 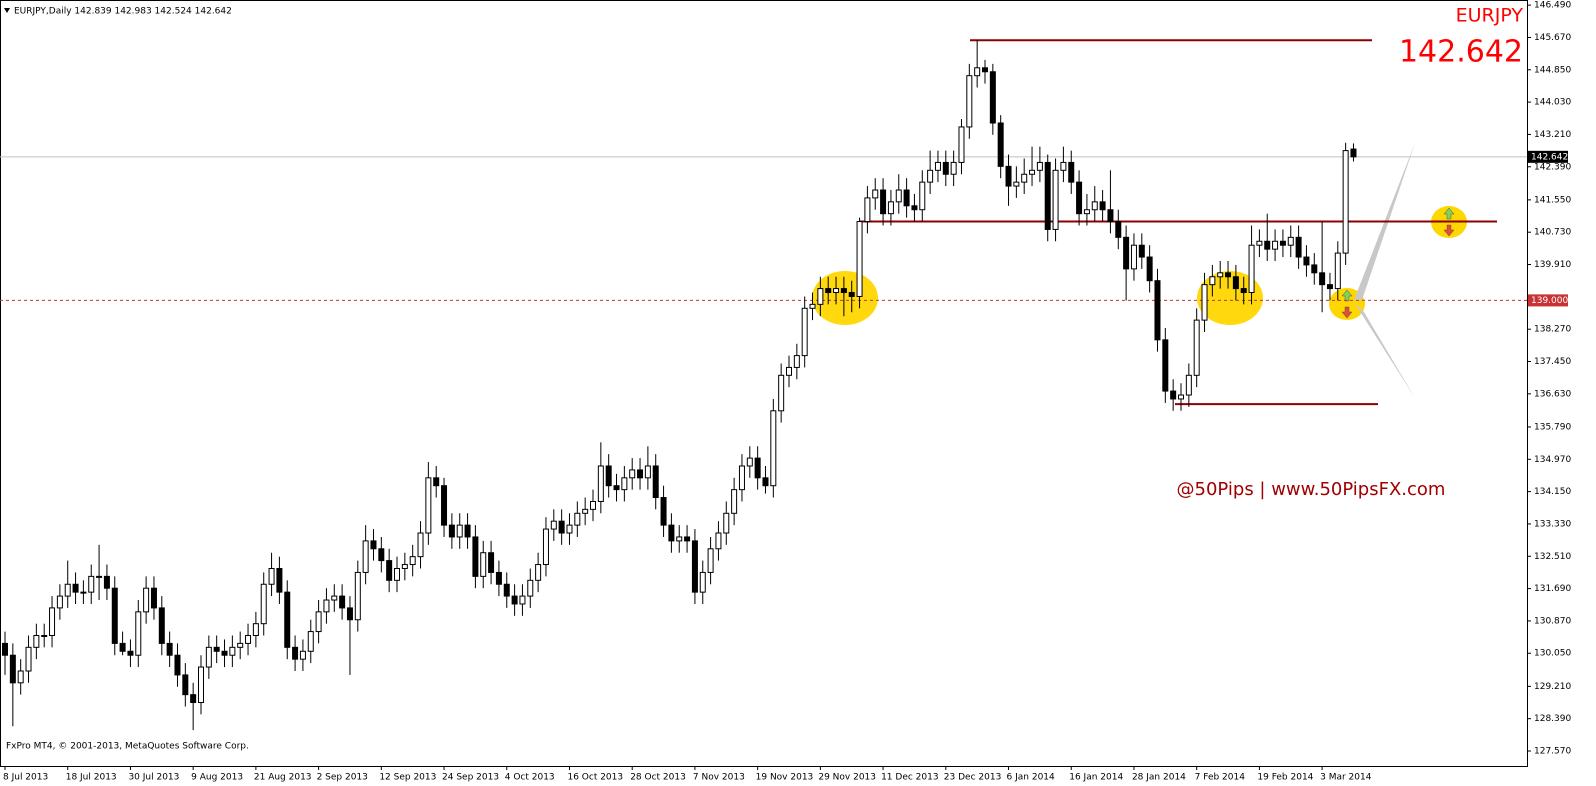 I want to click on projection-wedge, so click(x=1384, y=350).